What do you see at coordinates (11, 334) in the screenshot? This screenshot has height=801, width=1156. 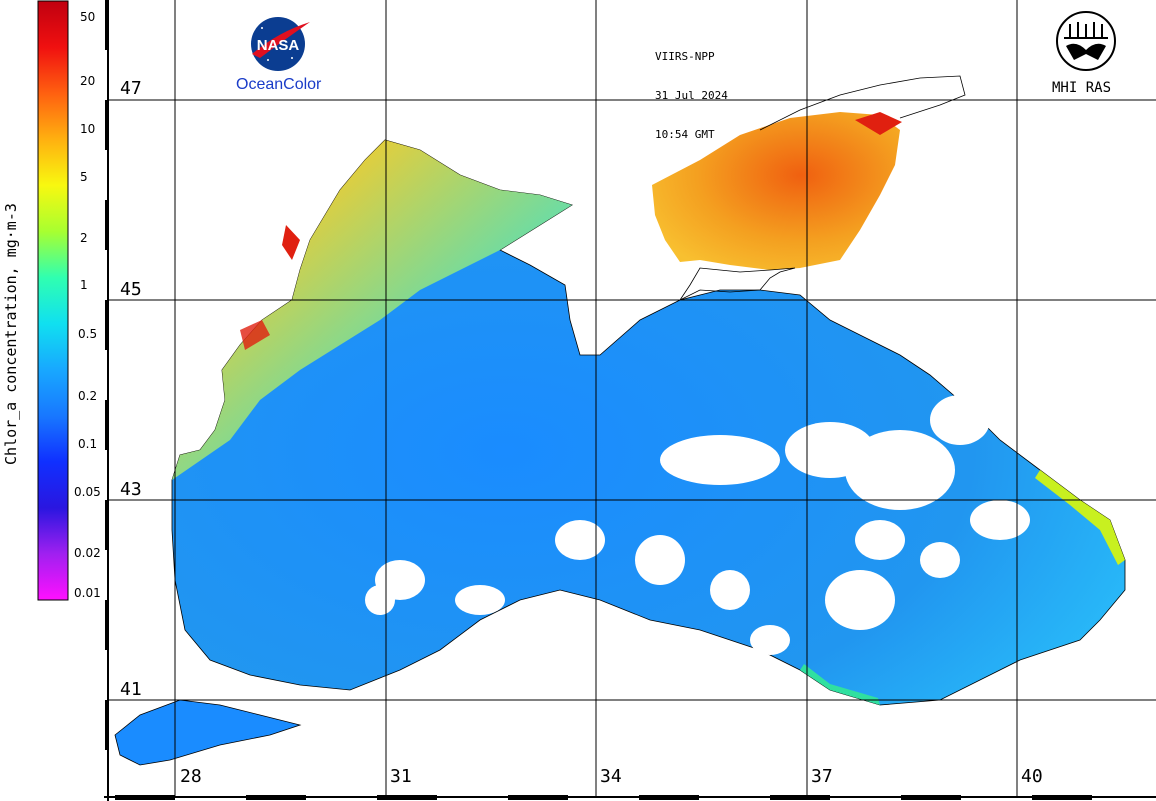 I see `colorbar-title: Chlor_a concentration, mg·m-3` at bounding box center [11, 334].